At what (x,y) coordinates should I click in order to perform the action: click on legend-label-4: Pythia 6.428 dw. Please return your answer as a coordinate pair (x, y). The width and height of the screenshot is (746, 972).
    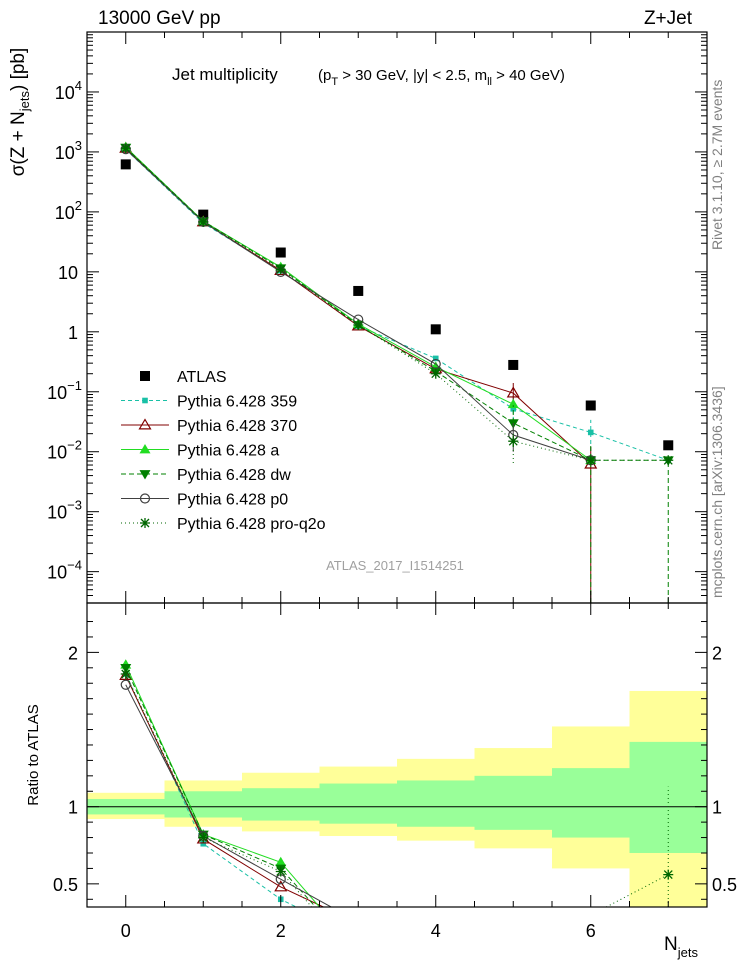
    Looking at the image, I should click on (234, 475).